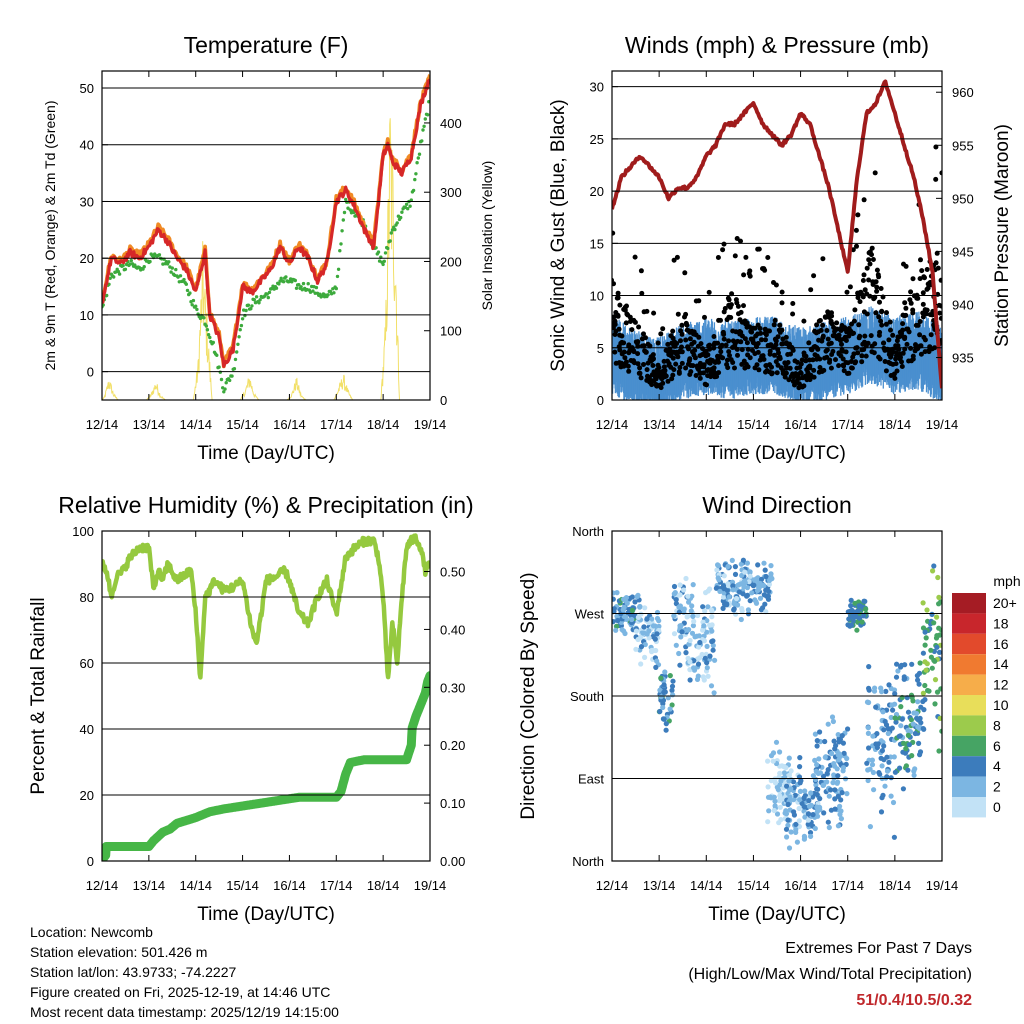 This screenshot has height=1024, width=1024. What do you see at coordinates (266, 696) in the screenshot?
I see `humidity-frame` at bounding box center [266, 696].